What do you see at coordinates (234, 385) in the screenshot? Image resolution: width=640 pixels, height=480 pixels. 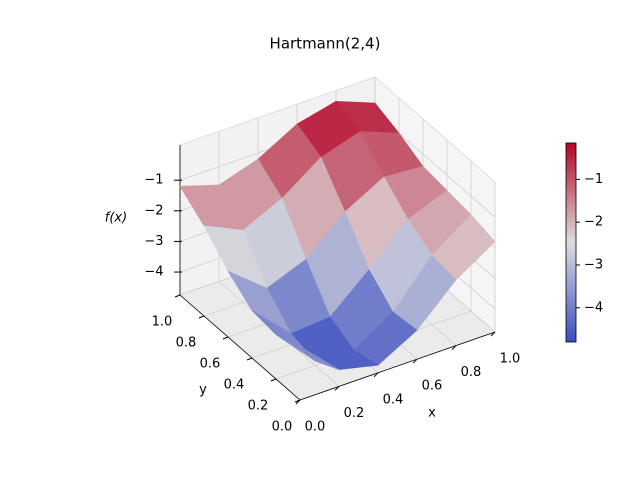 I see `y-tick-label: 0.4` at bounding box center [234, 385].